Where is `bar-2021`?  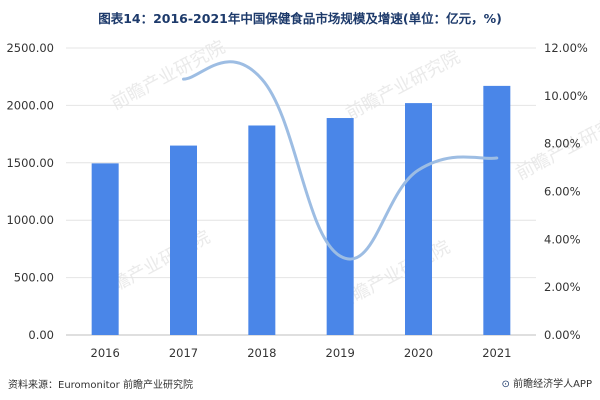
bar-2021 is located at coordinates (497, 210).